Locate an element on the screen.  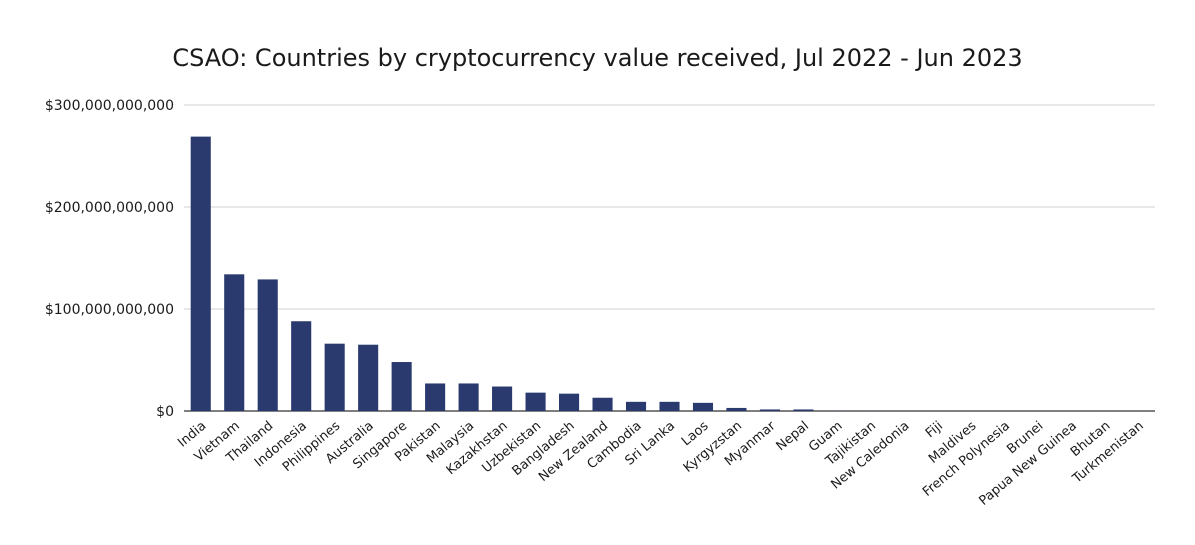
y-tick-label: $200,000,000,000 is located at coordinates (109, 208).